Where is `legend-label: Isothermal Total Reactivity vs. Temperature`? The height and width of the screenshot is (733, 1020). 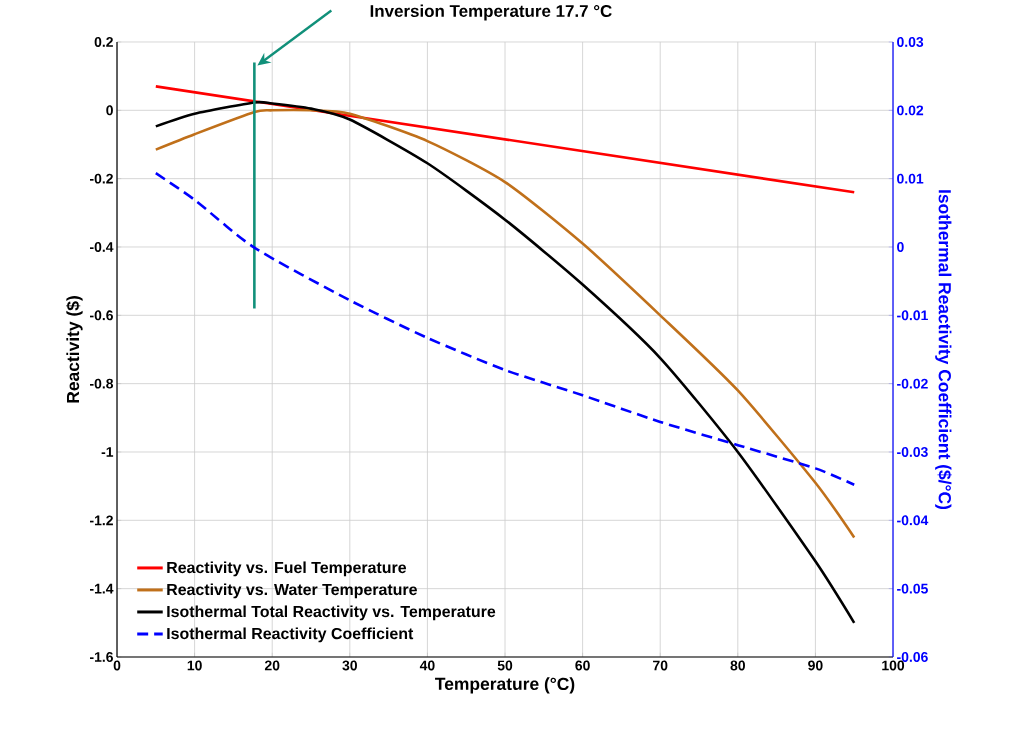 legend-label: Isothermal Total Reactivity vs. Temperature is located at coordinates (331, 613).